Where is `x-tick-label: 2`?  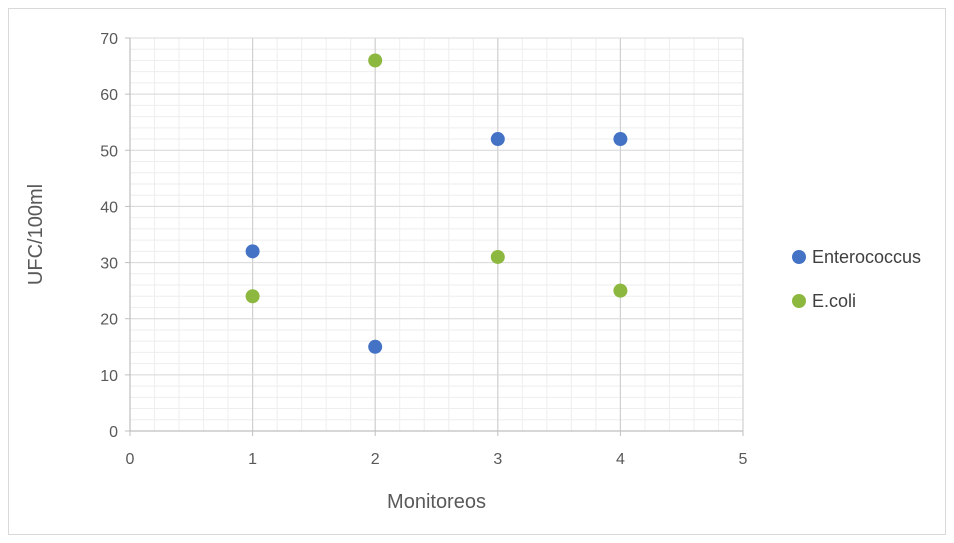 x-tick-label: 2 is located at coordinates (375, 459).